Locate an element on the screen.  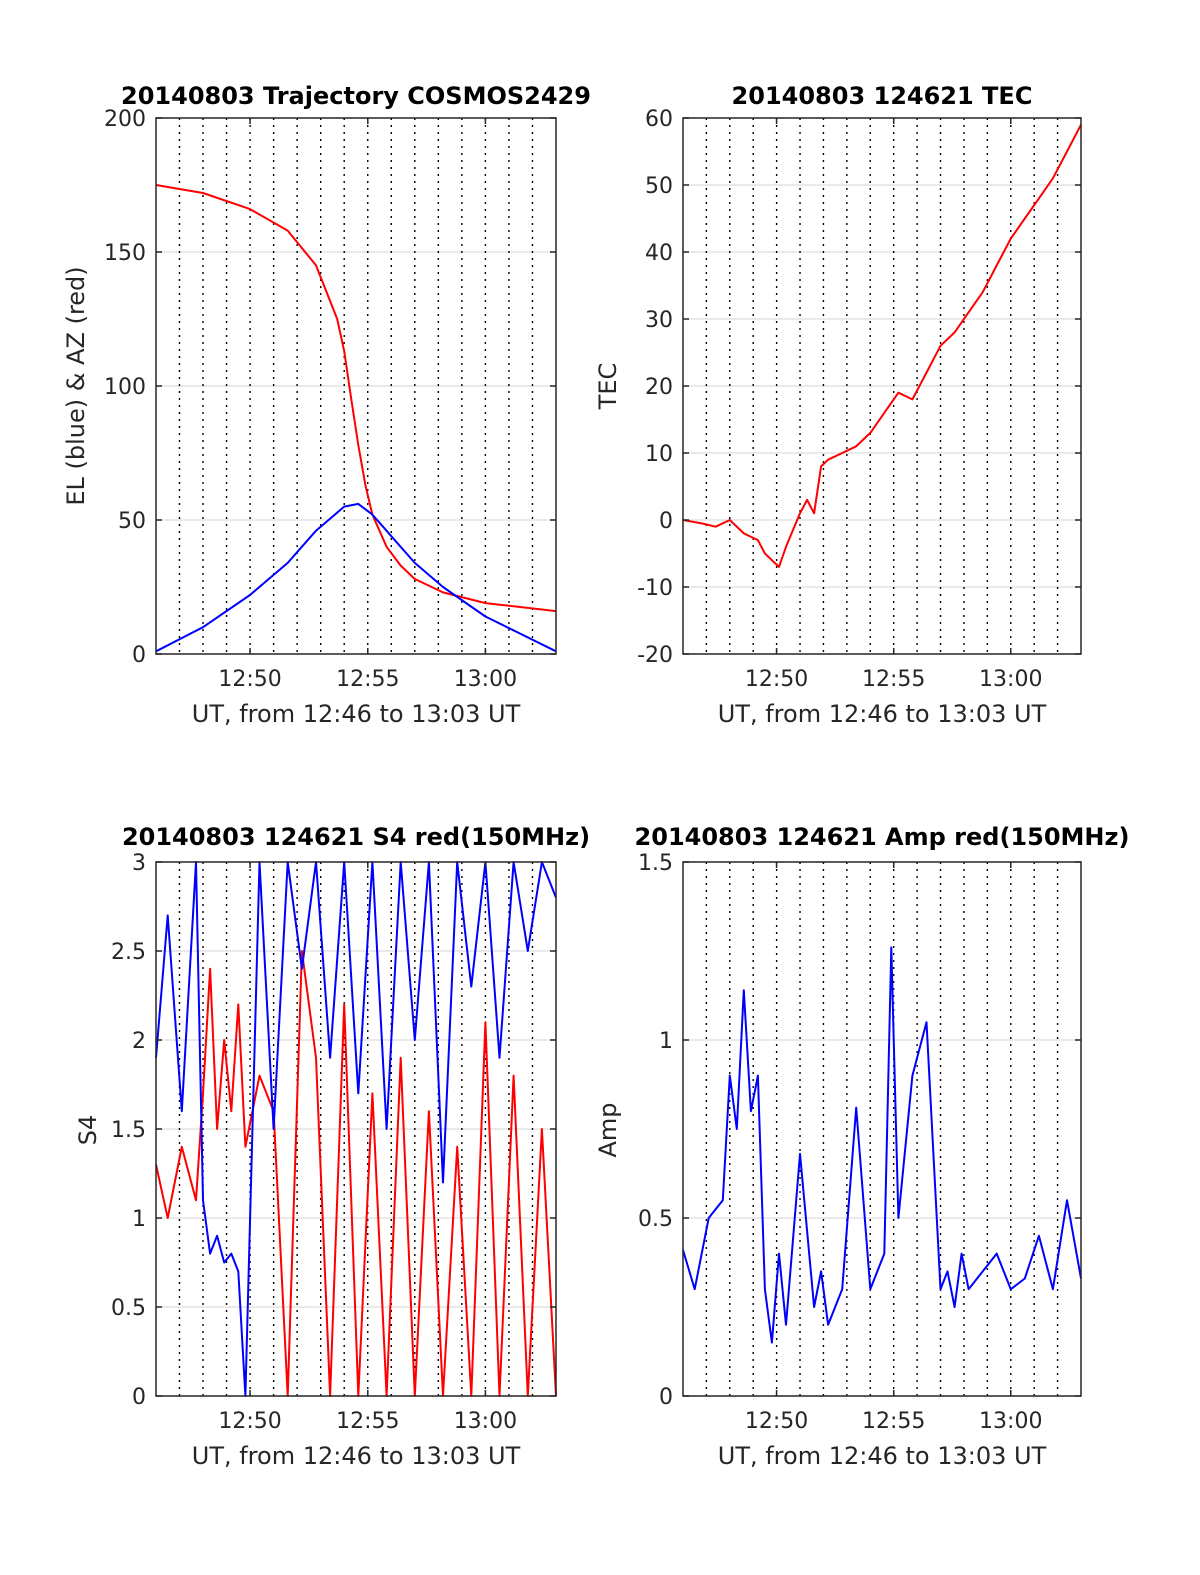
plot-area: -20 -10 0 10 20 30 40 50 60 12:50 12:55 13:00 is located at coordinates (859, 399).